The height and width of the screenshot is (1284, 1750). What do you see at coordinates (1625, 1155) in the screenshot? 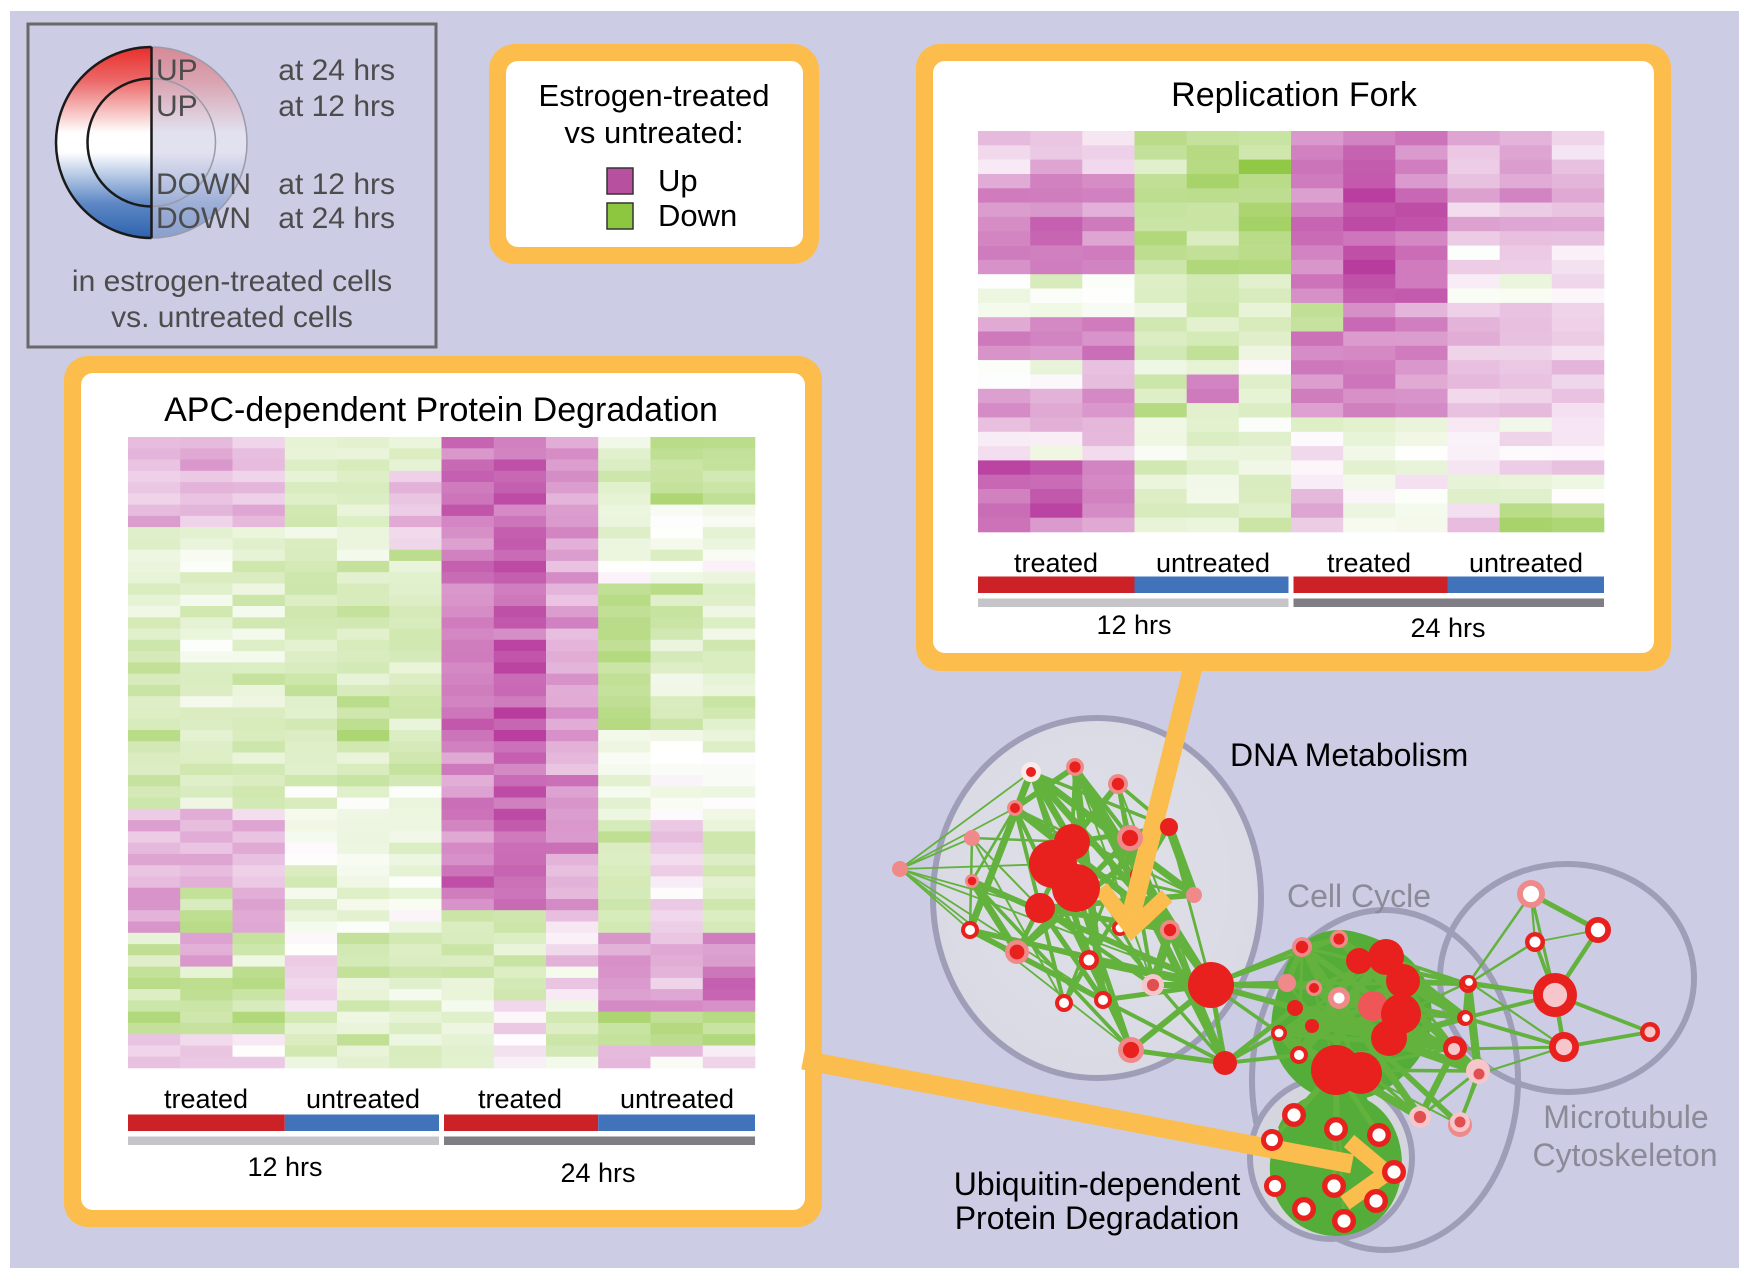
I see `svg-text: Cytoskeleton` at bounding box center [1625, 1155].